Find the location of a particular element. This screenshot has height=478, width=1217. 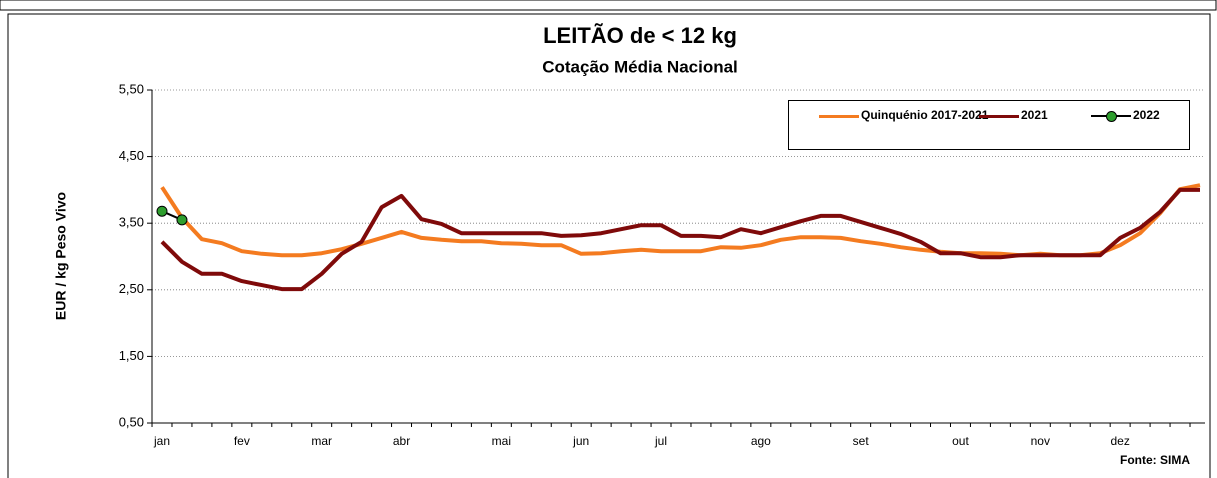

legend-label: 2022 is located at coordinates (1146, 115).